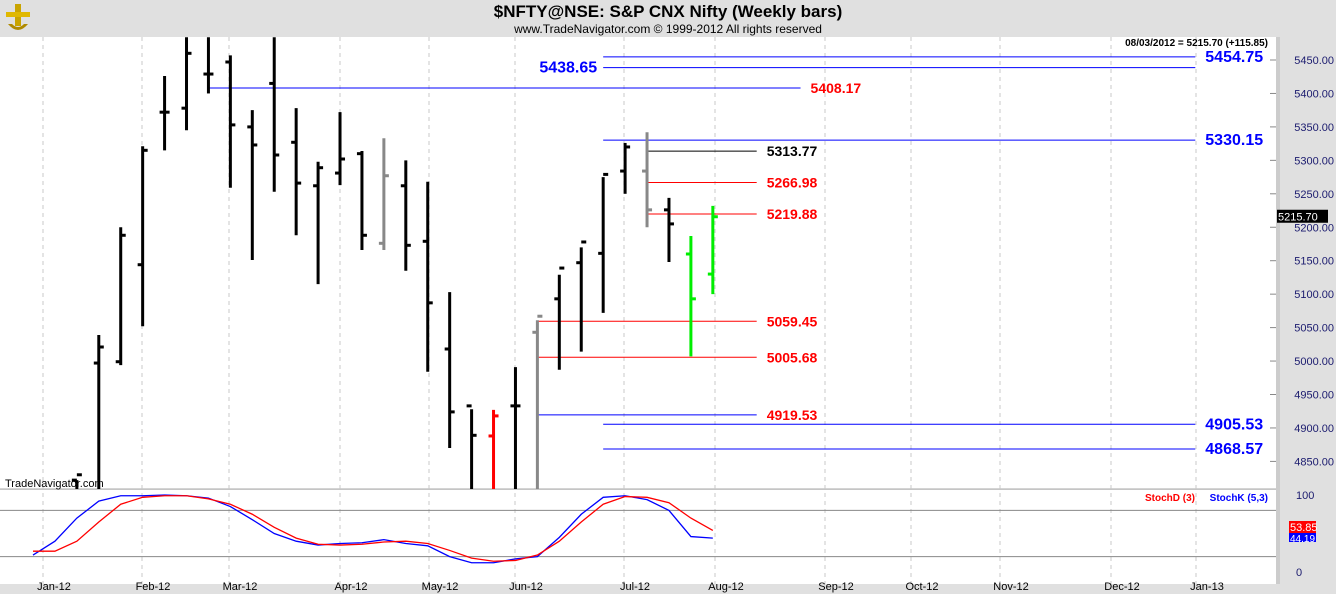  Describe the element at coordinates (1207, 587) in the screenshot. I see `x-tick-label: Jan-13` at that location.